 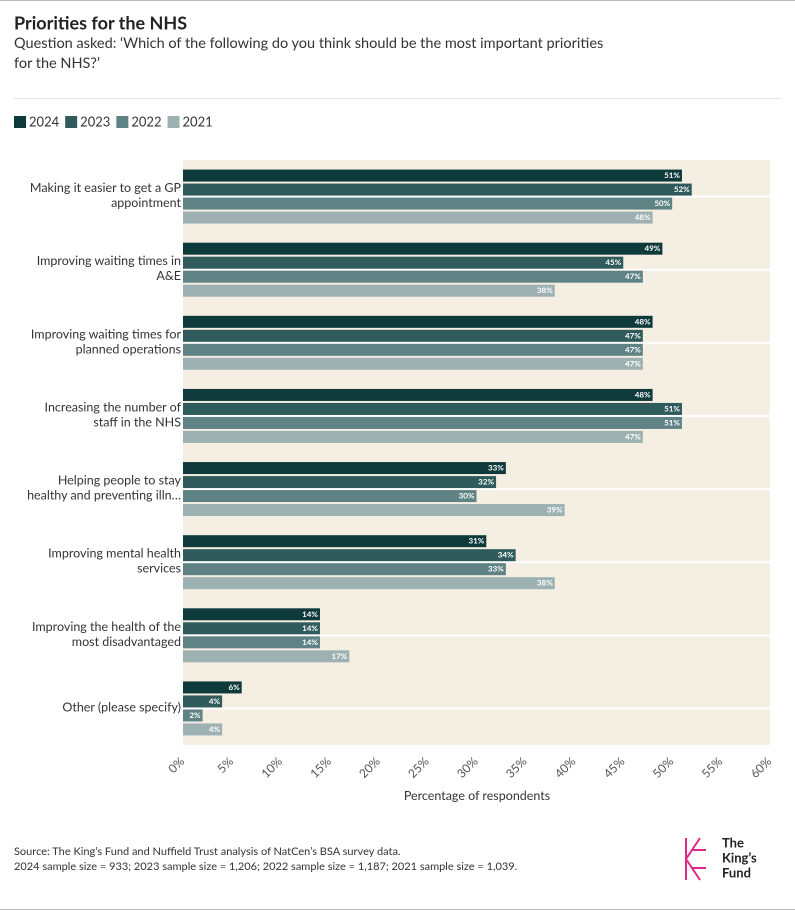 I want to click on value-label: 49%, so click(x=653, y=248).